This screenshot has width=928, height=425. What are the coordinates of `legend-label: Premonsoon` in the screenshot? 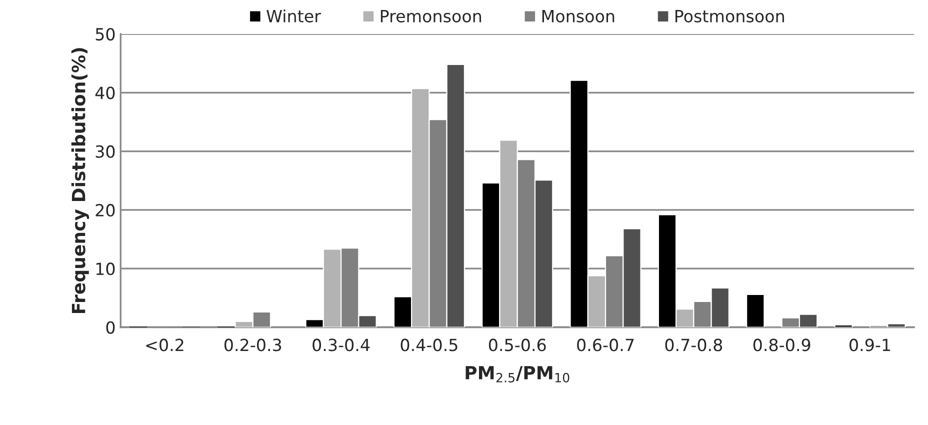 It's located at (431, 16).